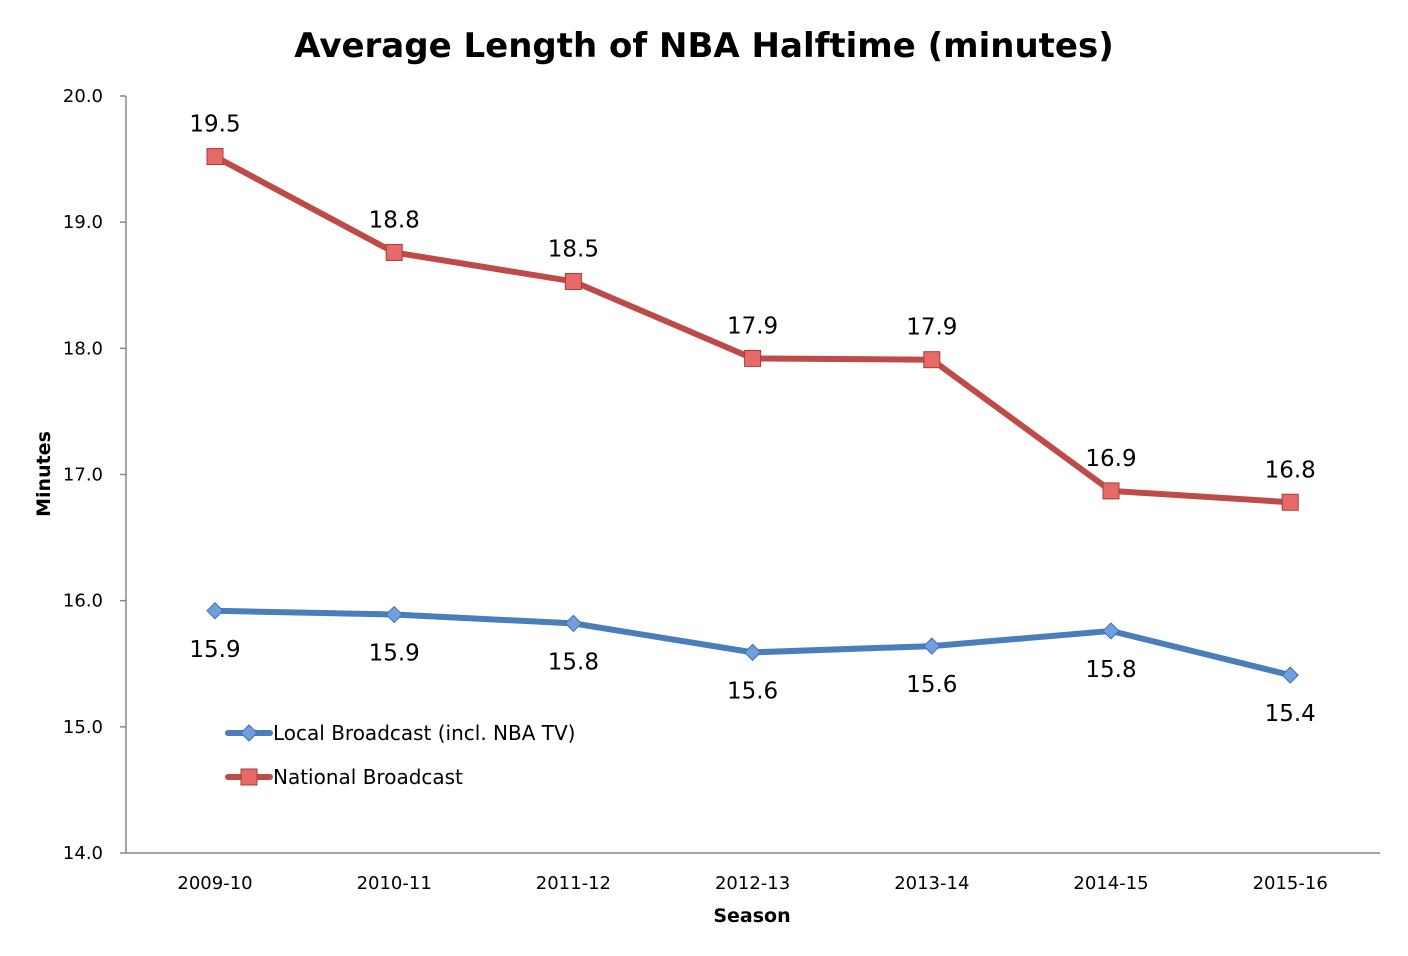 This screenshot has height=956, width=1408. I want to click on data-label: 16.8, so click(1290, 470).